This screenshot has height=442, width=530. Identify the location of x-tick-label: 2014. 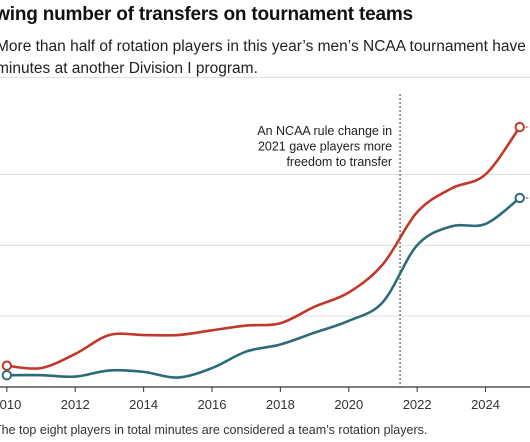
(143, 404).